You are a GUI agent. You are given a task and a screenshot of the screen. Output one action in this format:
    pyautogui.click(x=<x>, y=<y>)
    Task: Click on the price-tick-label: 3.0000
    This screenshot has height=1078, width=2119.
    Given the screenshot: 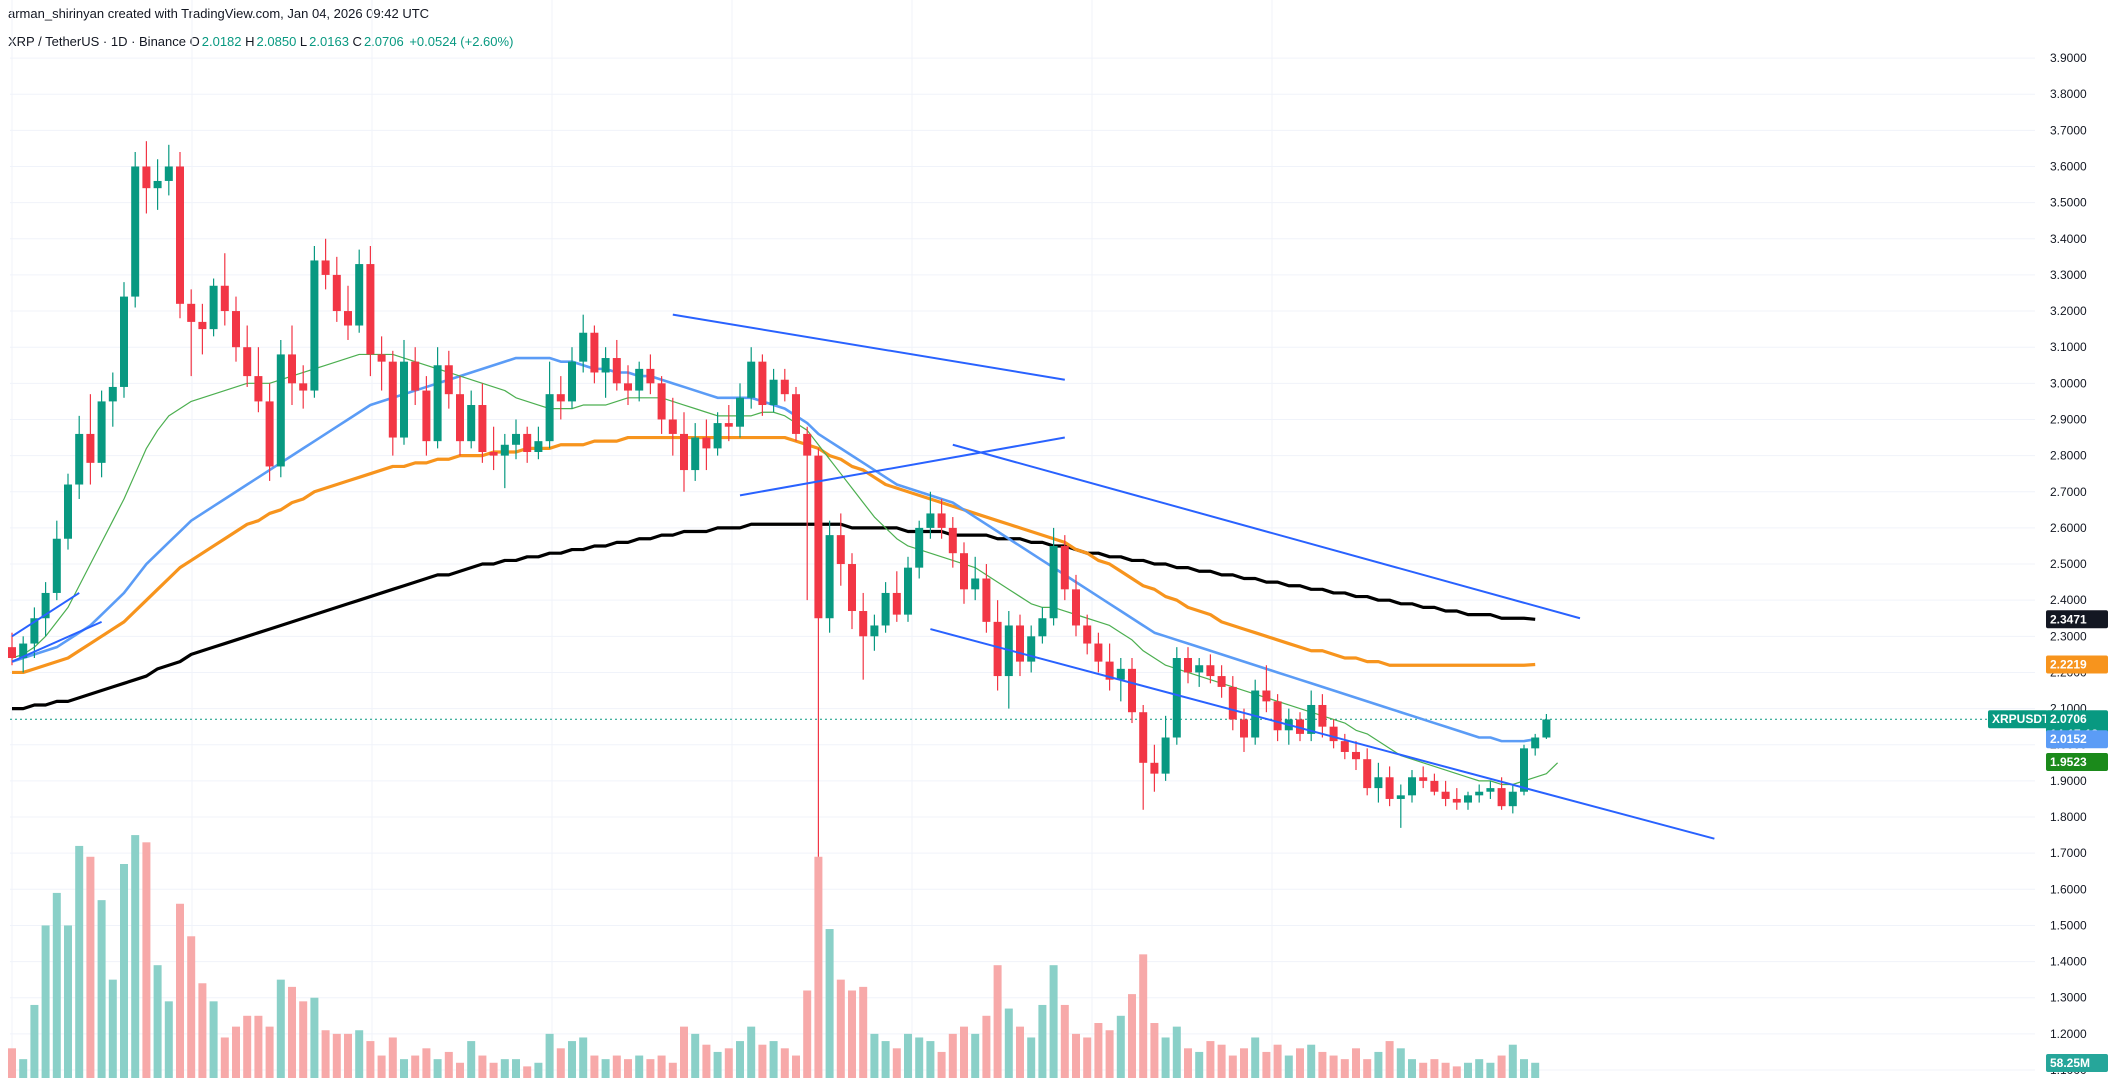 What is the action you would take?
    pyautogui.click(x=2068, y=383)
    